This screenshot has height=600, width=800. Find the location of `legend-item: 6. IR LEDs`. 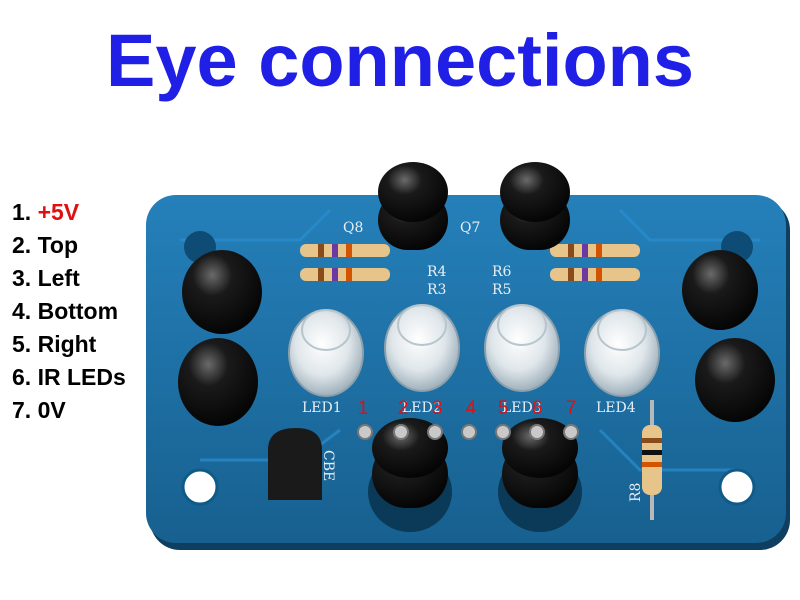

legend-item: 6. IR LEDs is located at coordinates (69, 377).